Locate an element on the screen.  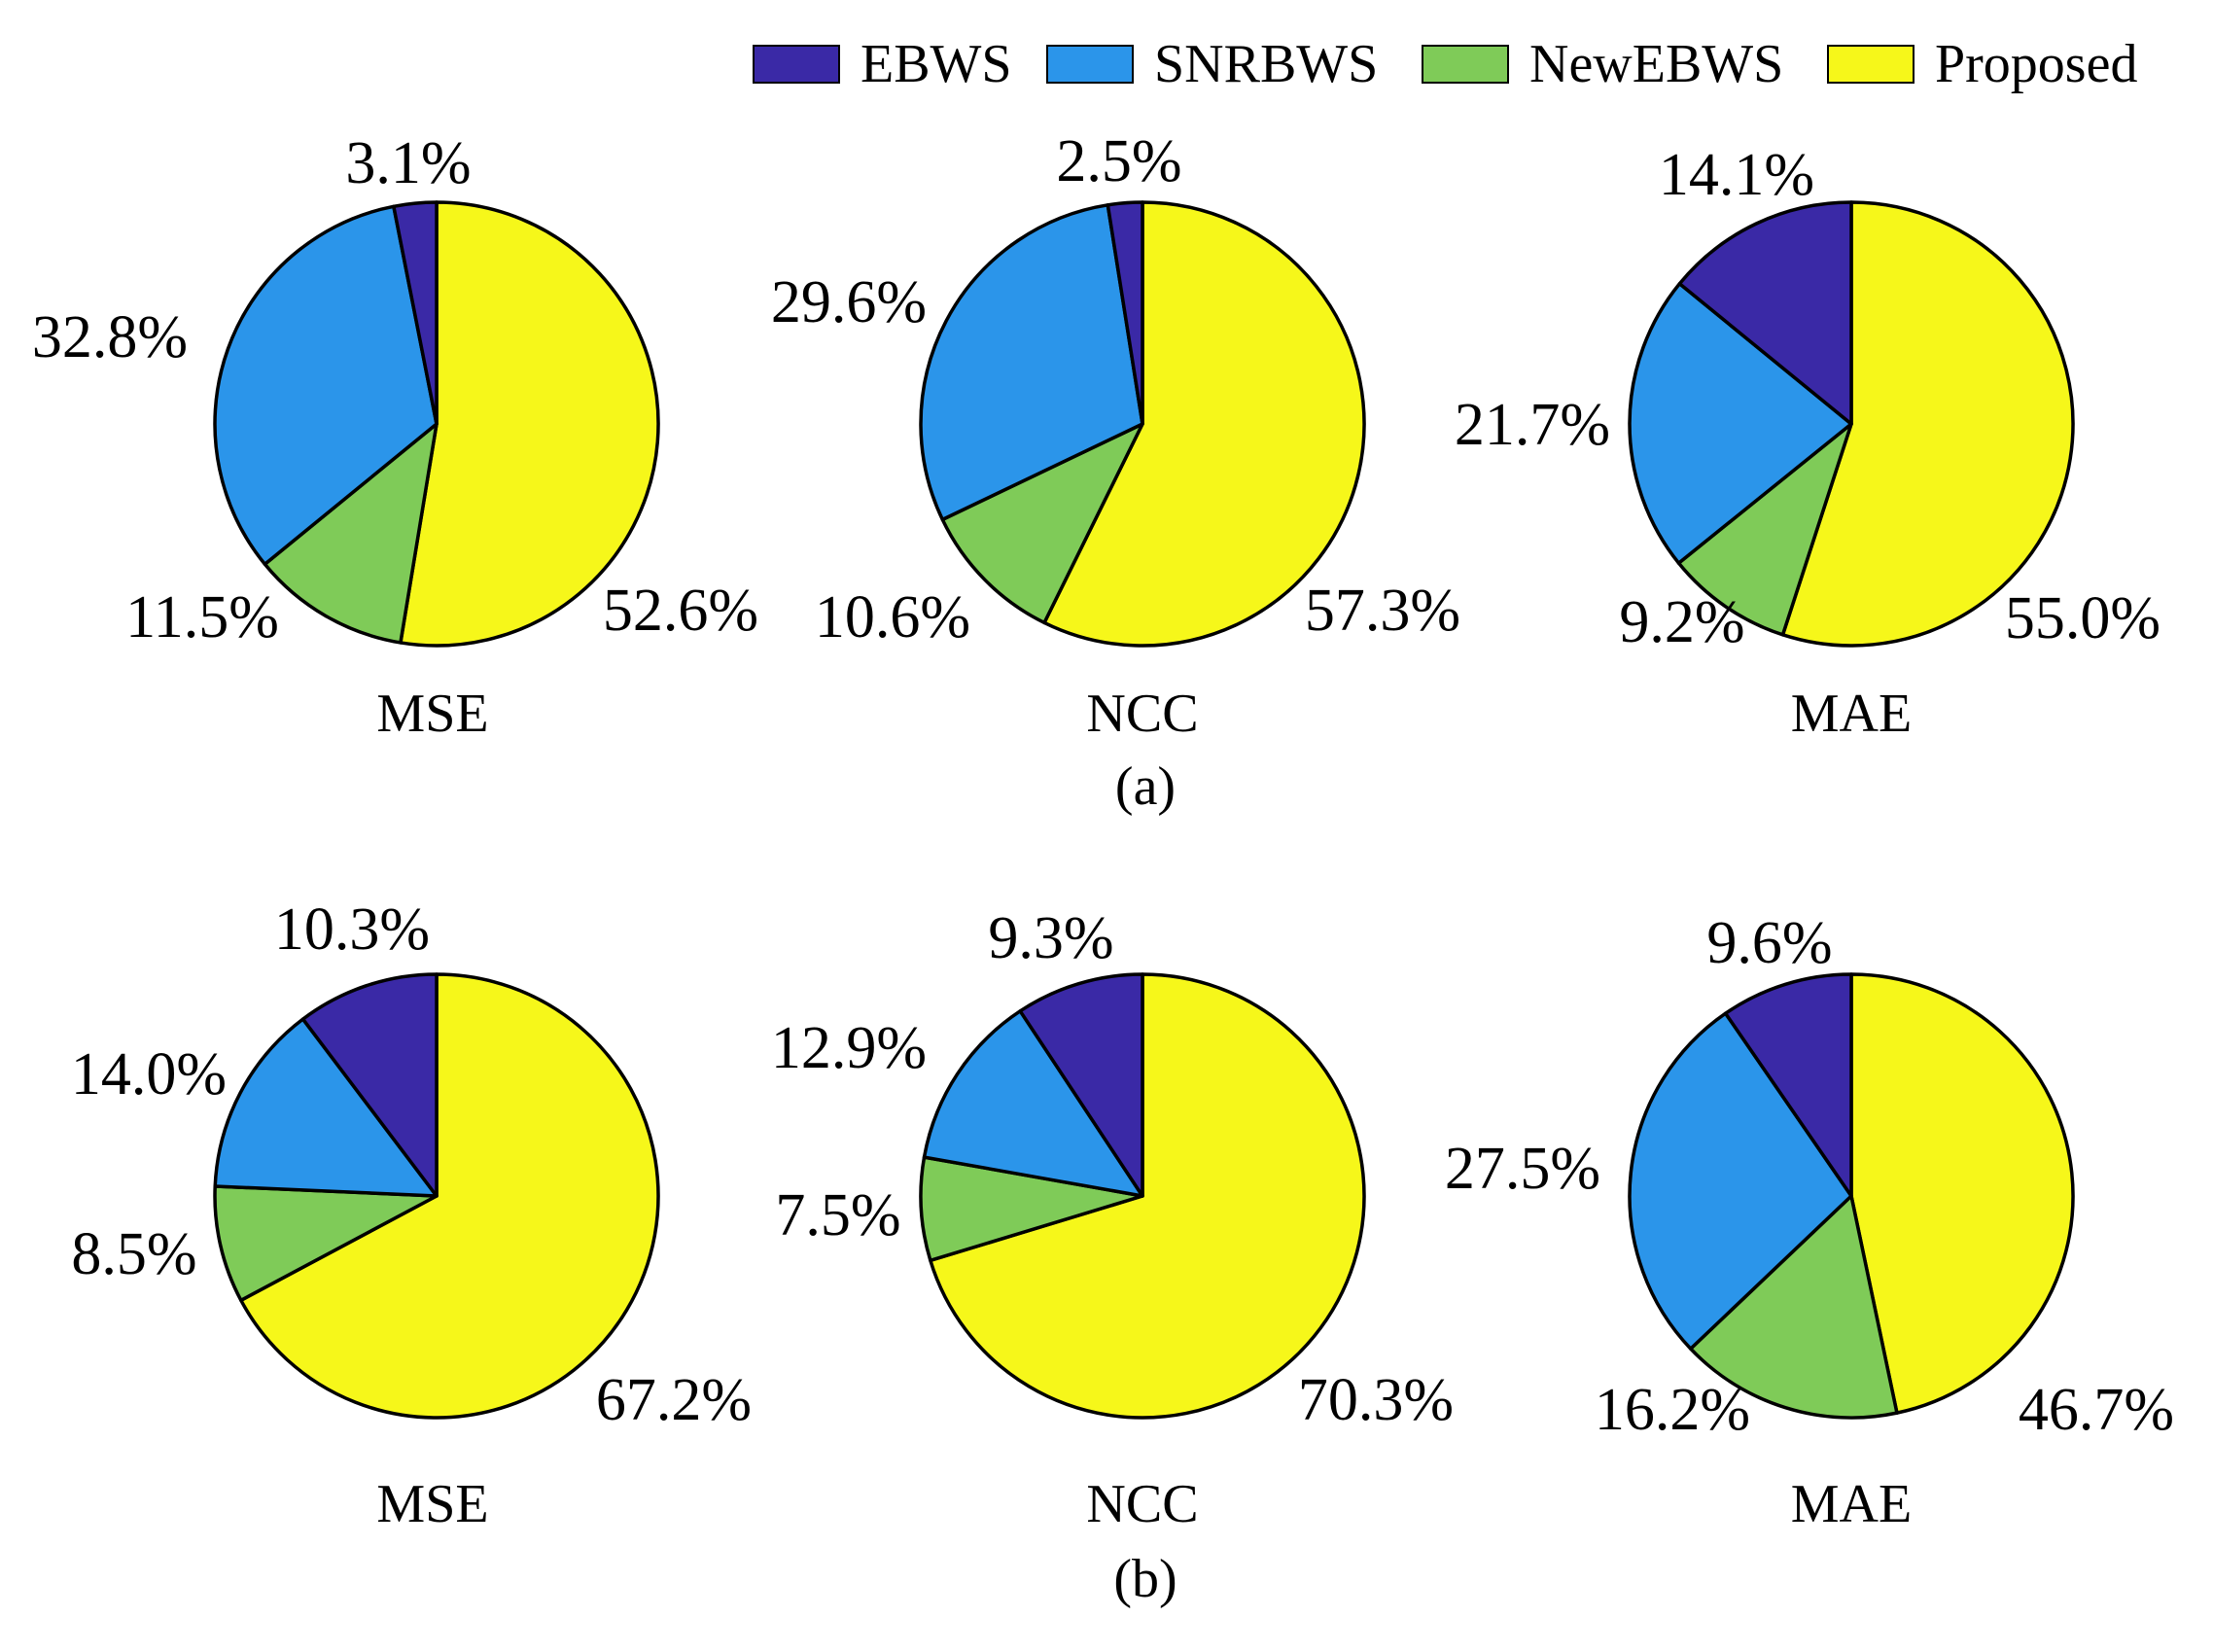
pie-a-mse: 52.6% 11.5% 32.8% 3.1% MSE is located at coordinates (395, 437).